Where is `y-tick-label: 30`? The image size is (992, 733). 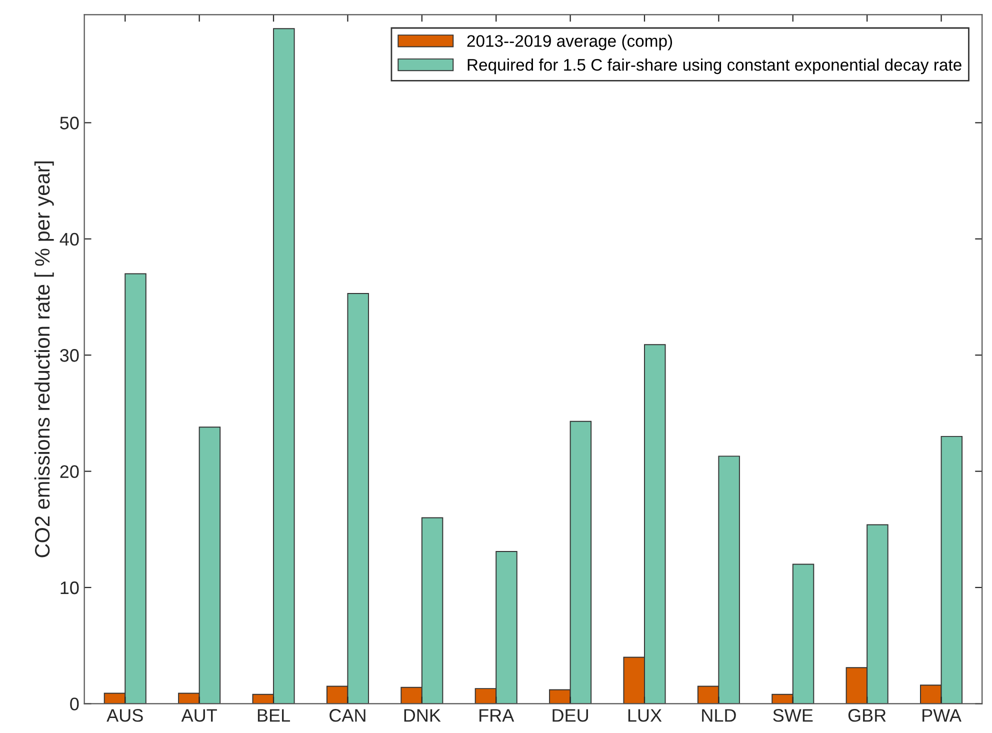 y-tick-label: 30 is located at coordinates (69, 355).